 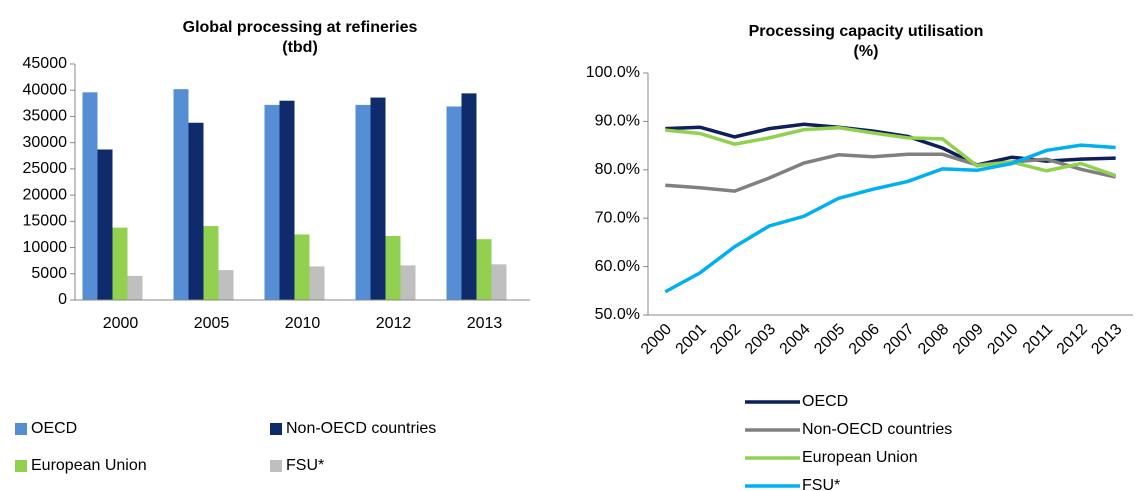 What do you see at coordinates (49, 273) in the screenshot?
I see `y-tick-label: 5000` at bounding box center [49, 273].